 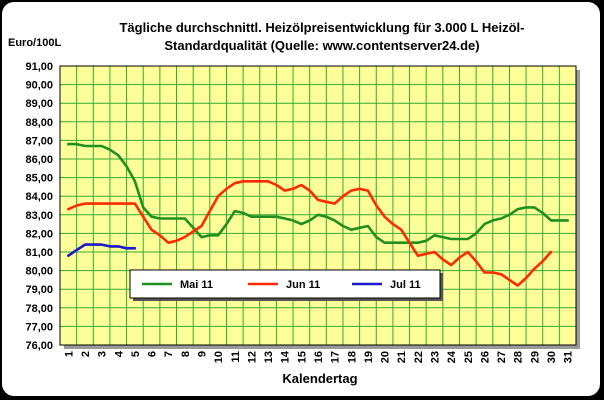 What do you see at coordinates (252, 357) in the screenshot?
I see `x-tick-label: 12` at bounding box center [252, 357].